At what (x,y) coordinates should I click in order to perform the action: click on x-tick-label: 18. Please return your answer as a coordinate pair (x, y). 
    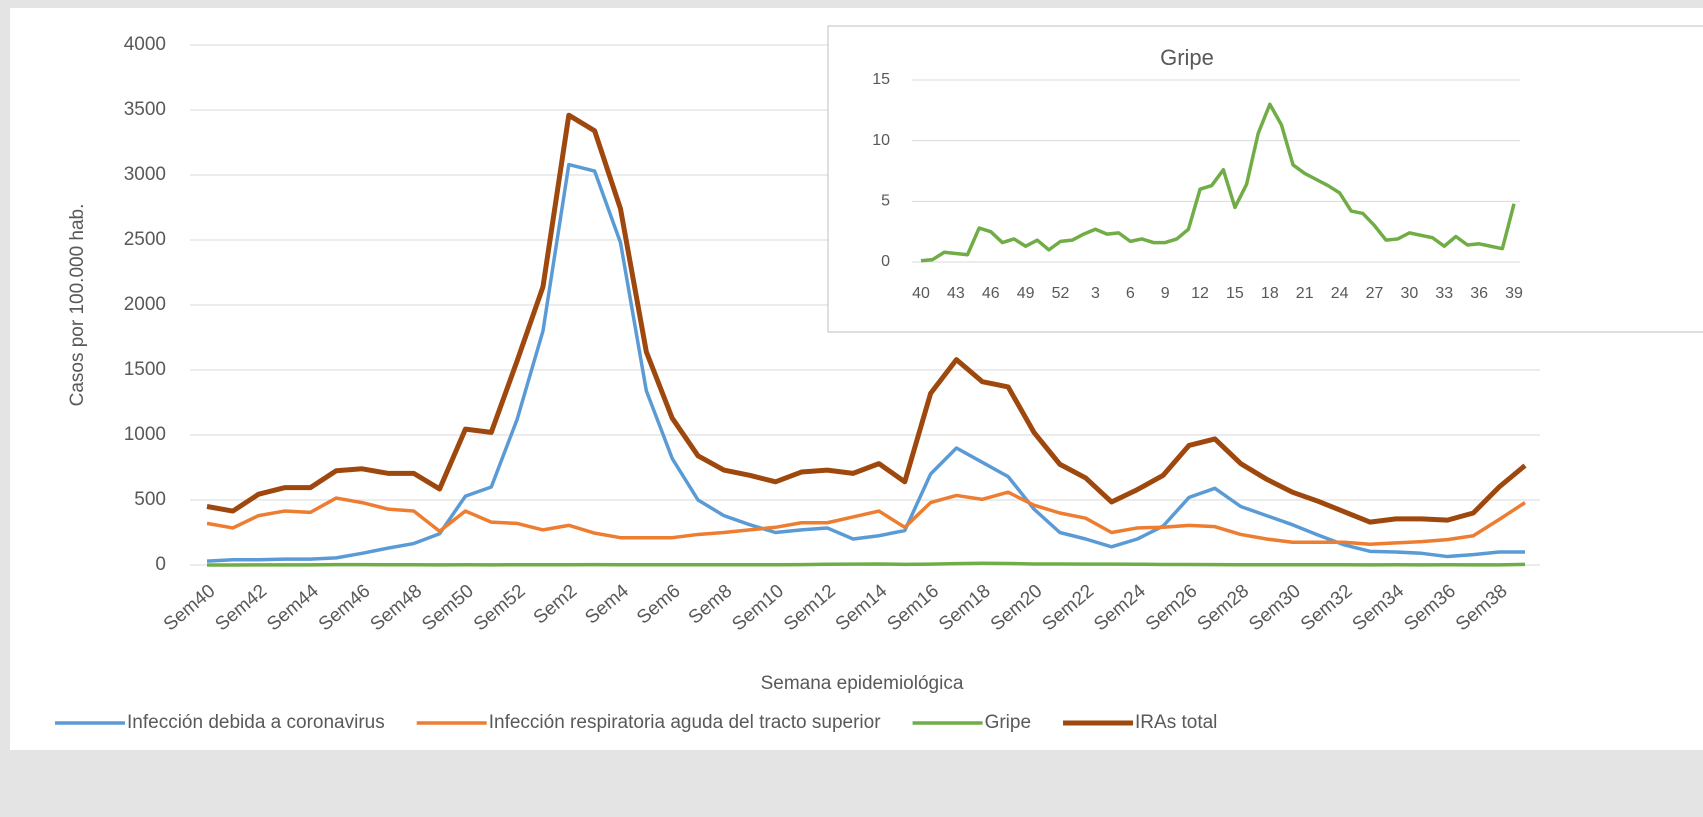
    Looking at the image, I should click on (1270, 293).